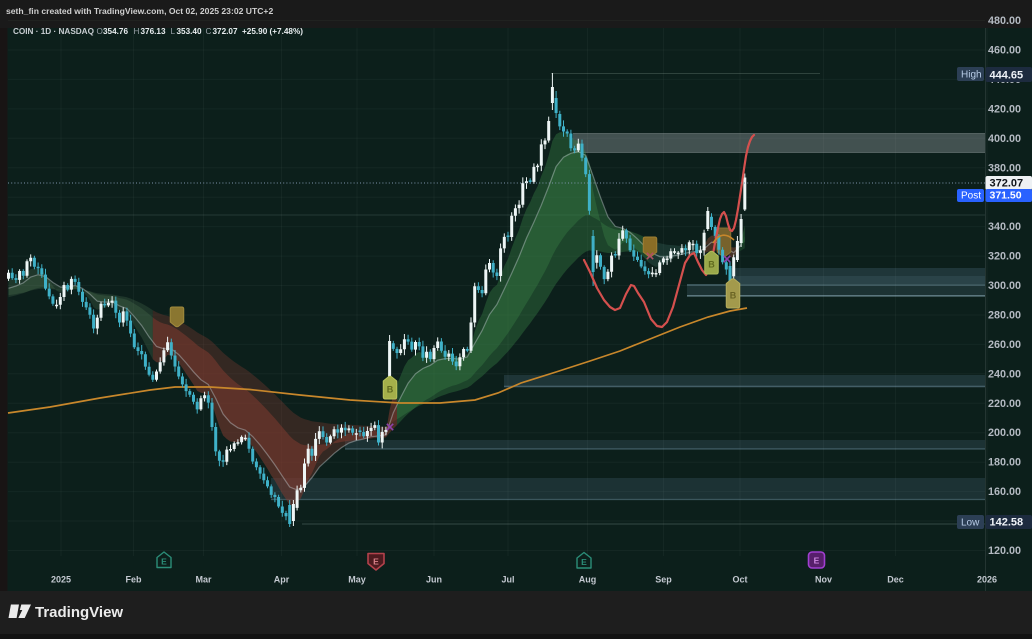  What do you see at coordinates (588, 580) in the screenshot?
I see `svg-text: Aug` at bounding box center [588, 580].